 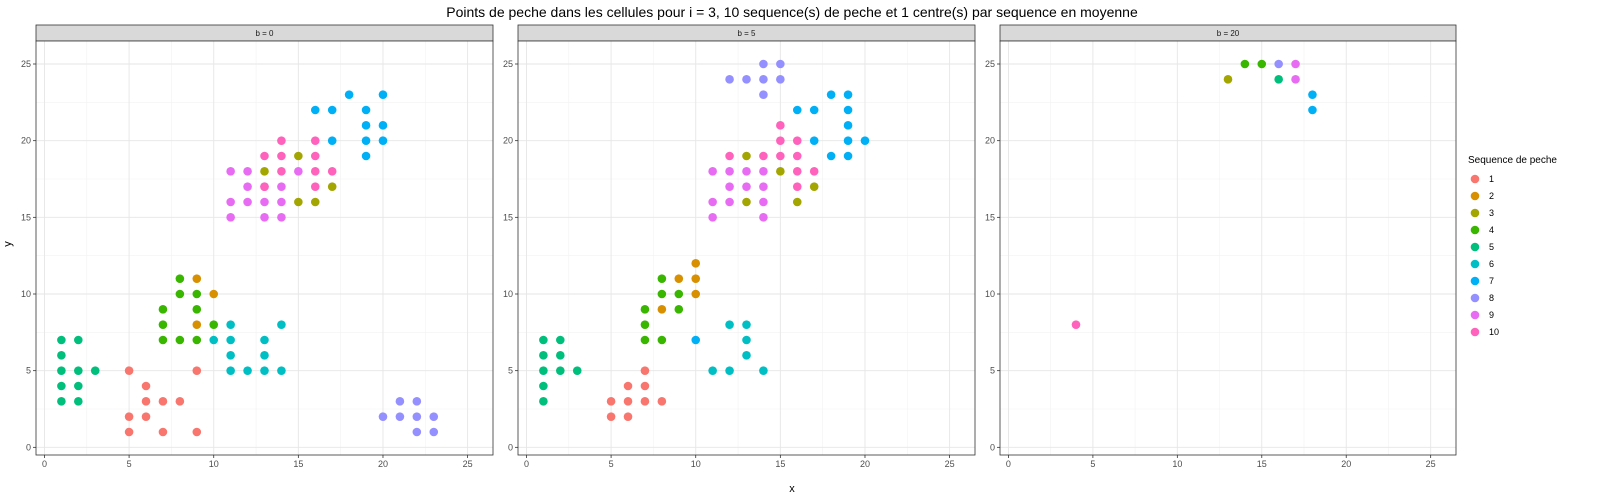 What do you see at coordinates (1491, 298) in the screenshot?
I see `legend-label: 8` at bounding box center [1491, 298].